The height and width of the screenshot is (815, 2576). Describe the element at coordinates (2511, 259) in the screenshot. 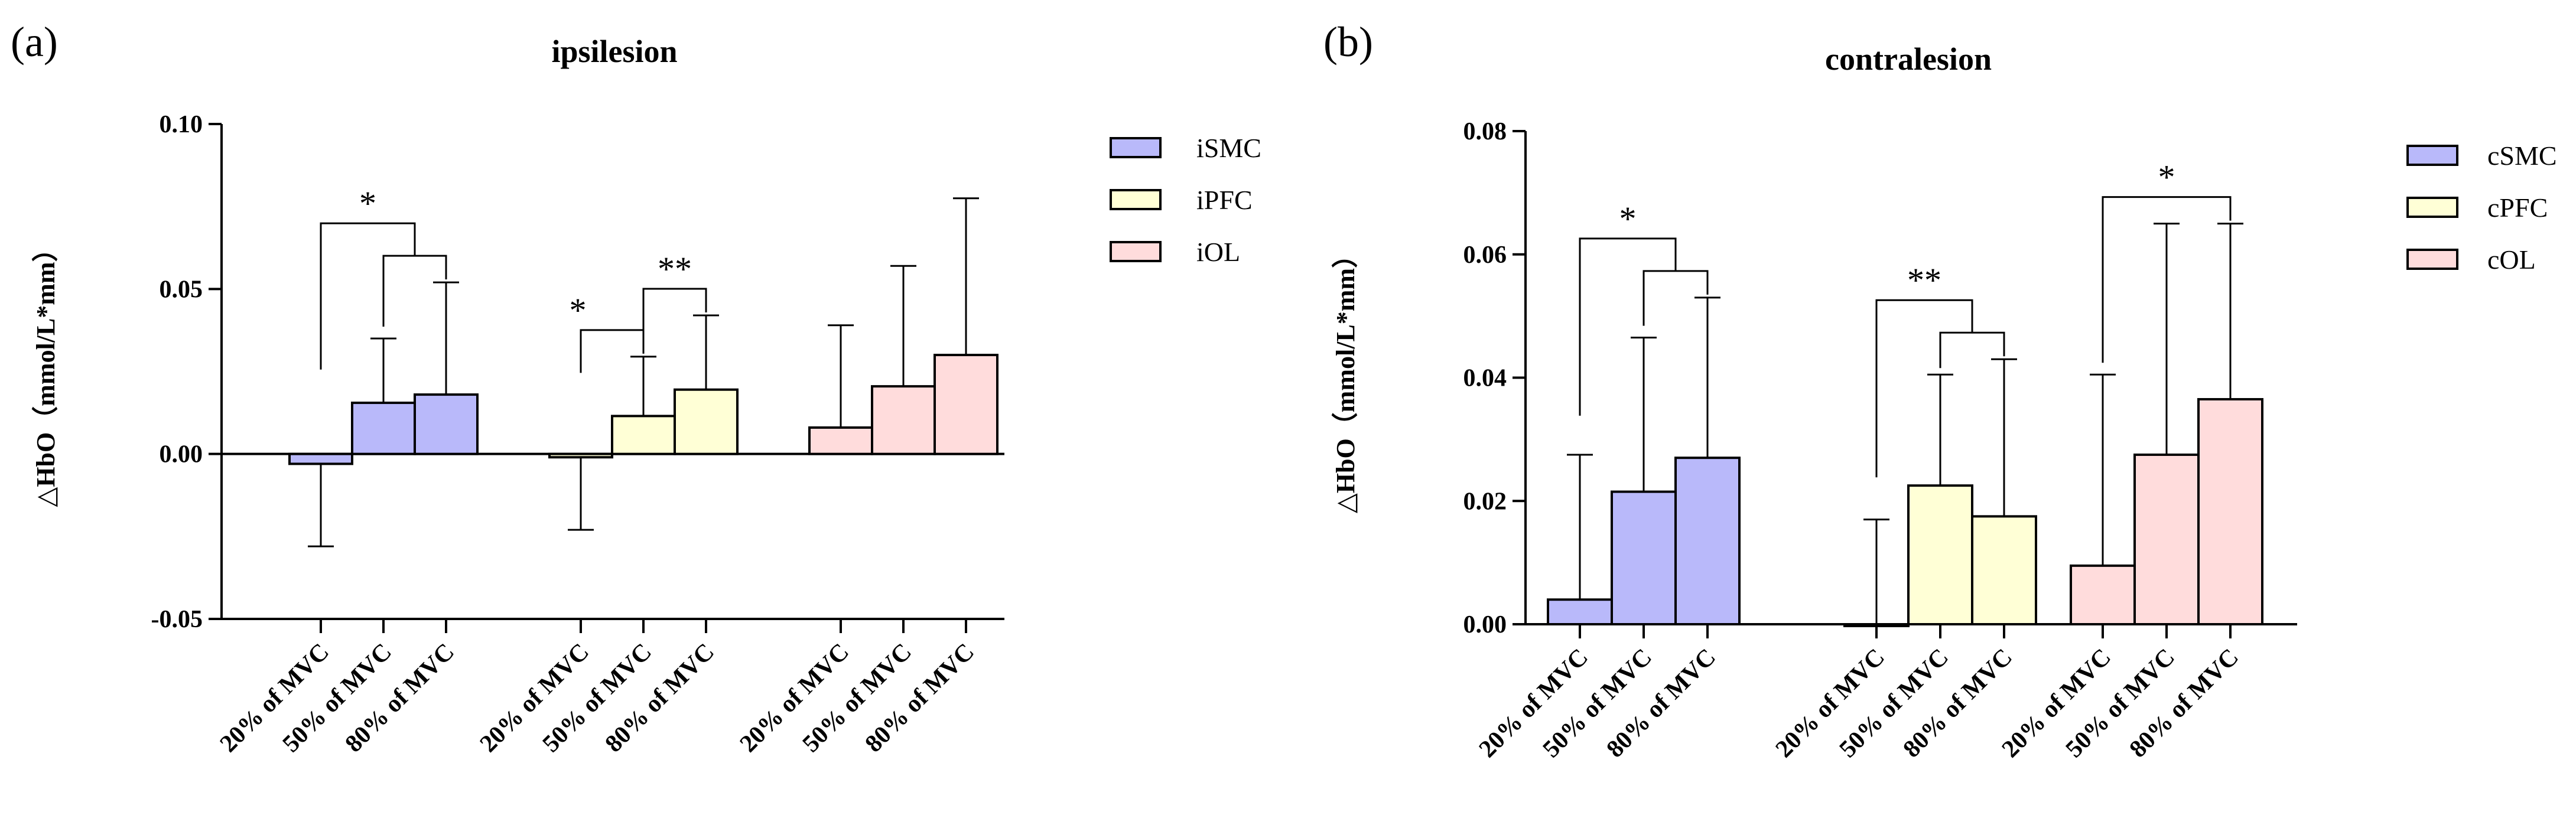

I see `legend-label: cOL` at that location.